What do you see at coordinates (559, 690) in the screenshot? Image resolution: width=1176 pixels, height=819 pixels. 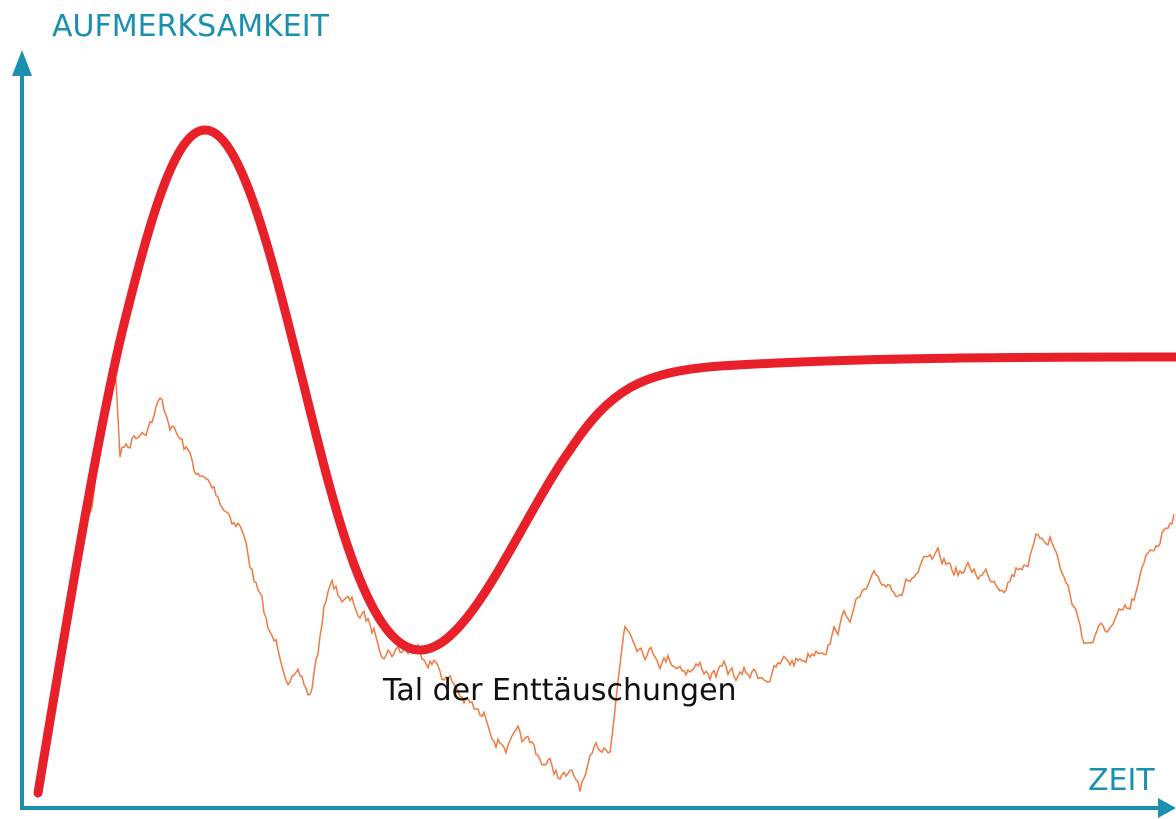 I see `annotation: Tal der Enttäuschungen` at bounding box center [559, 690].